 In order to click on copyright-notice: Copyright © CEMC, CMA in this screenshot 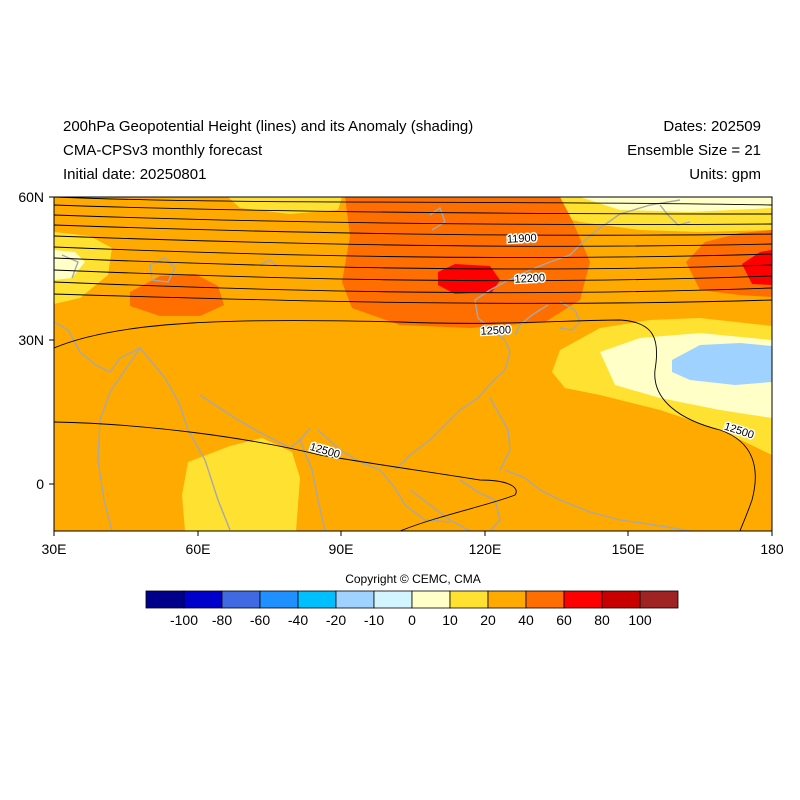, I will do `click(413, 579)`.